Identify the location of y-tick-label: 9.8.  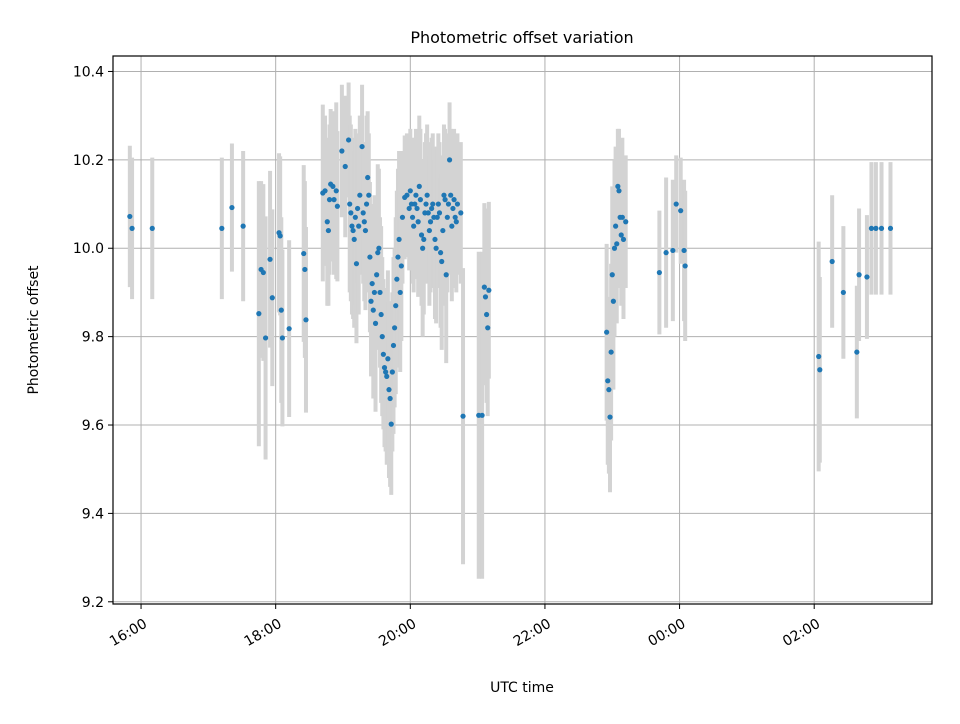
(93, 338).